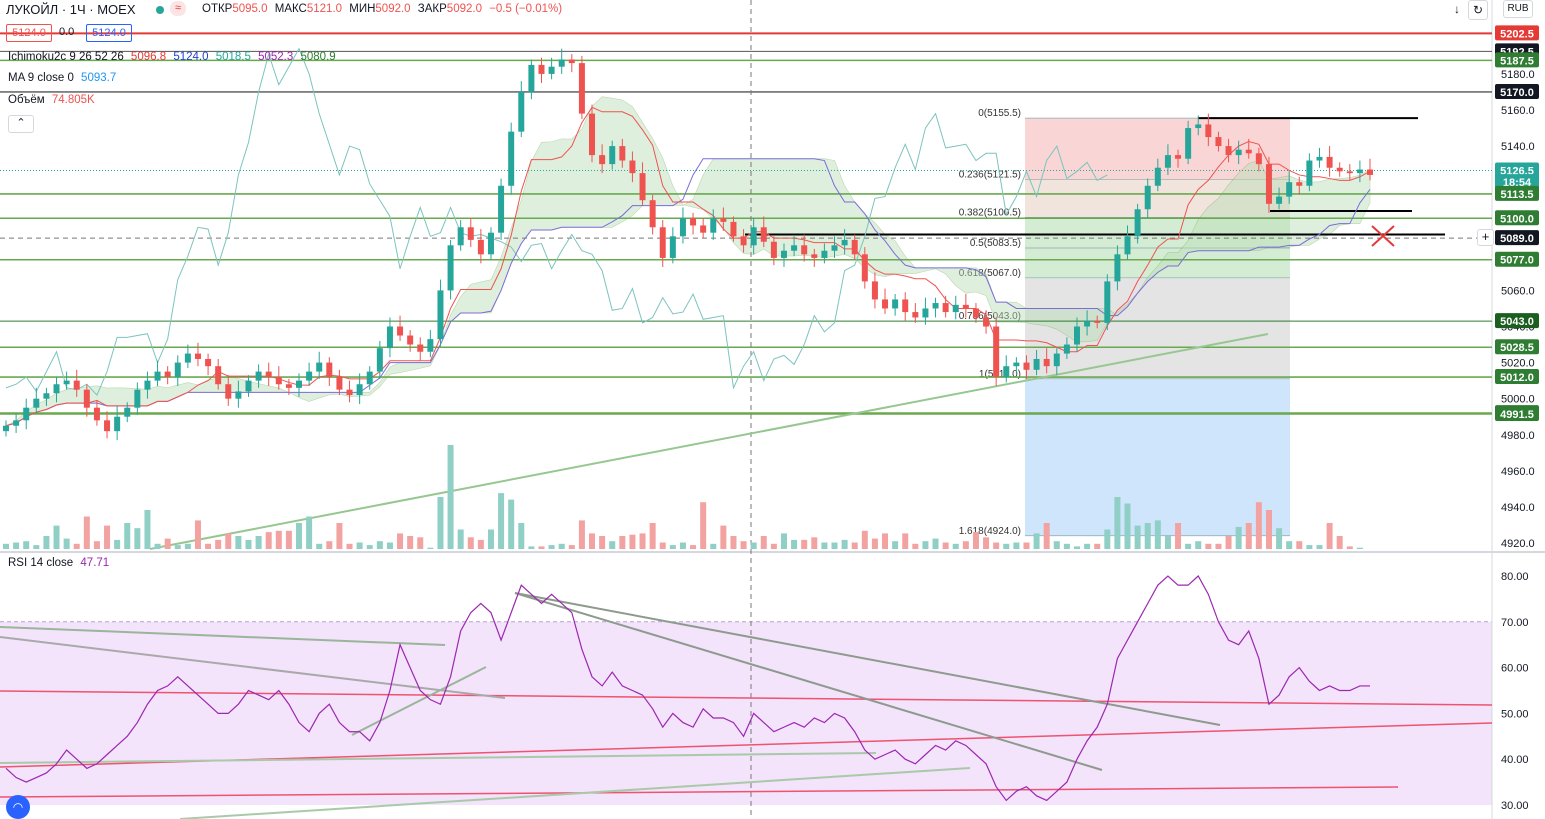 The width and height of the screenshot is (1545, 819). Describe the element at coordinates (99, 78) in the screenshot. I see `ma-value: 5093.7` at that location.